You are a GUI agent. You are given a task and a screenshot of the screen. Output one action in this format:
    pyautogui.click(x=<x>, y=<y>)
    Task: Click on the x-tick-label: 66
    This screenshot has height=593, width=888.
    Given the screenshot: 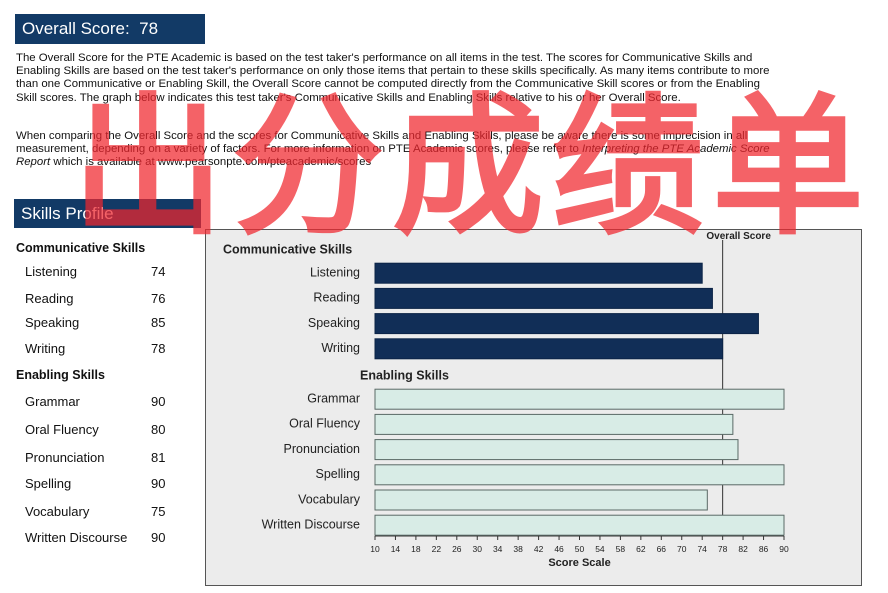 What is the action you would take?
    pyautogui.click(x=662, y=549)
    